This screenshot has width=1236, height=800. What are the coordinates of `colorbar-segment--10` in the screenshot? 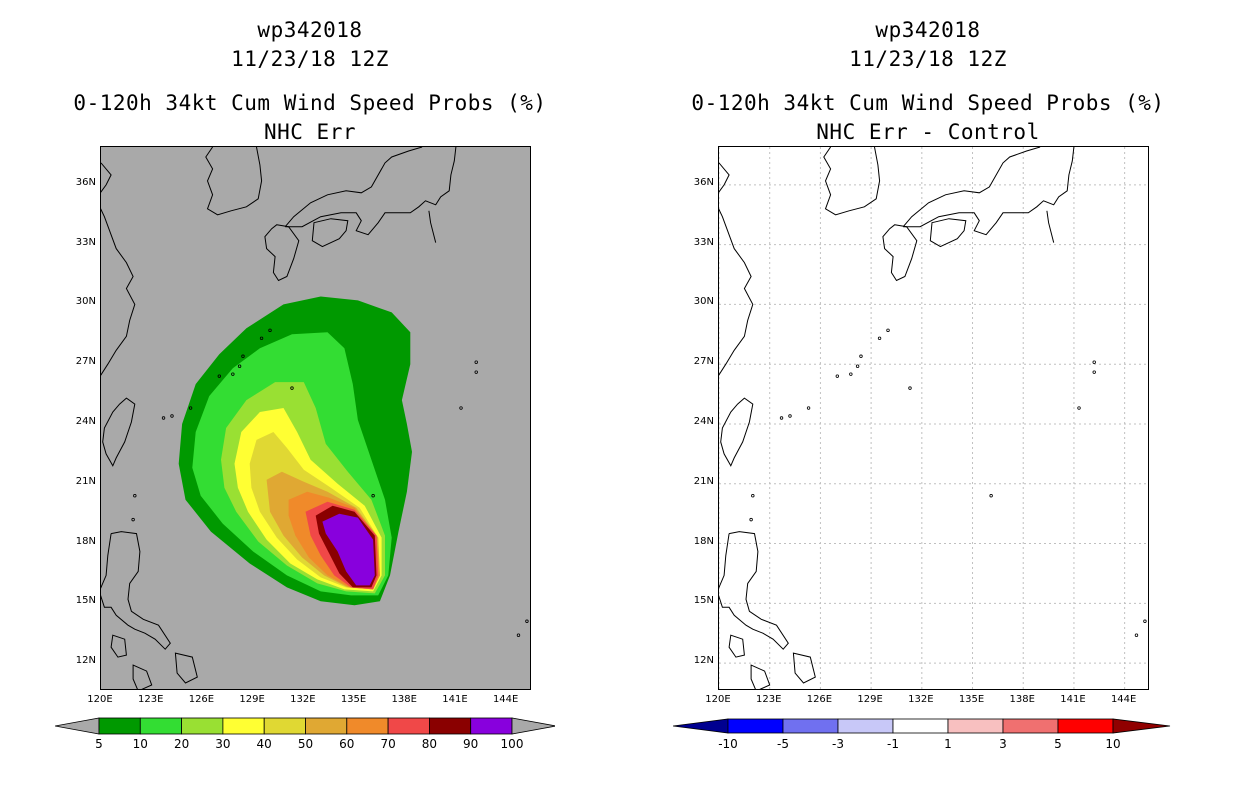 It's located at (755, 726).